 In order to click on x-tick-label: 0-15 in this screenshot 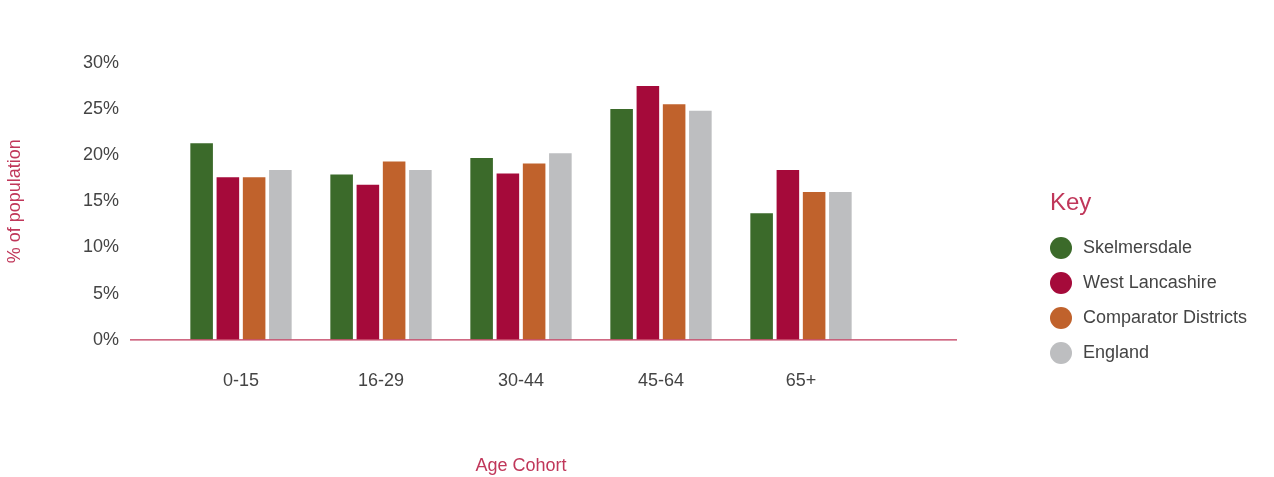, I will do `click(241, 379)`.